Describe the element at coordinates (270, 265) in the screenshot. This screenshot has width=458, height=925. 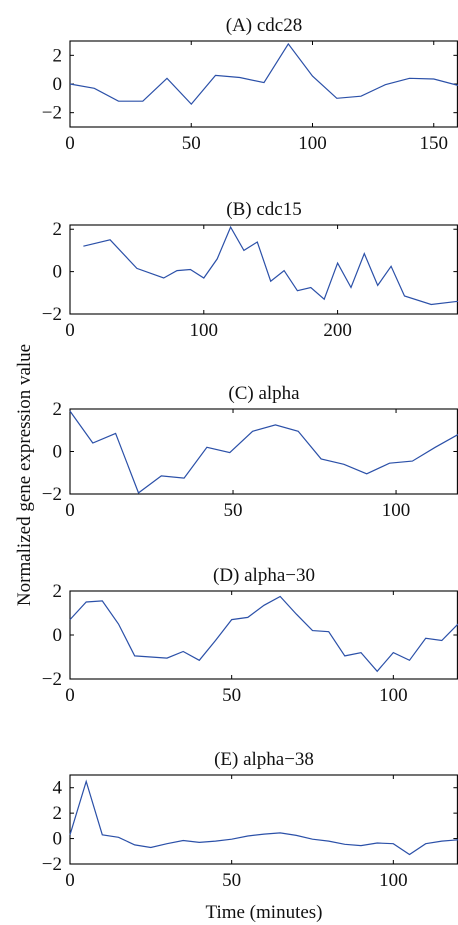
I see `series-line-b-cdc15` at that location.